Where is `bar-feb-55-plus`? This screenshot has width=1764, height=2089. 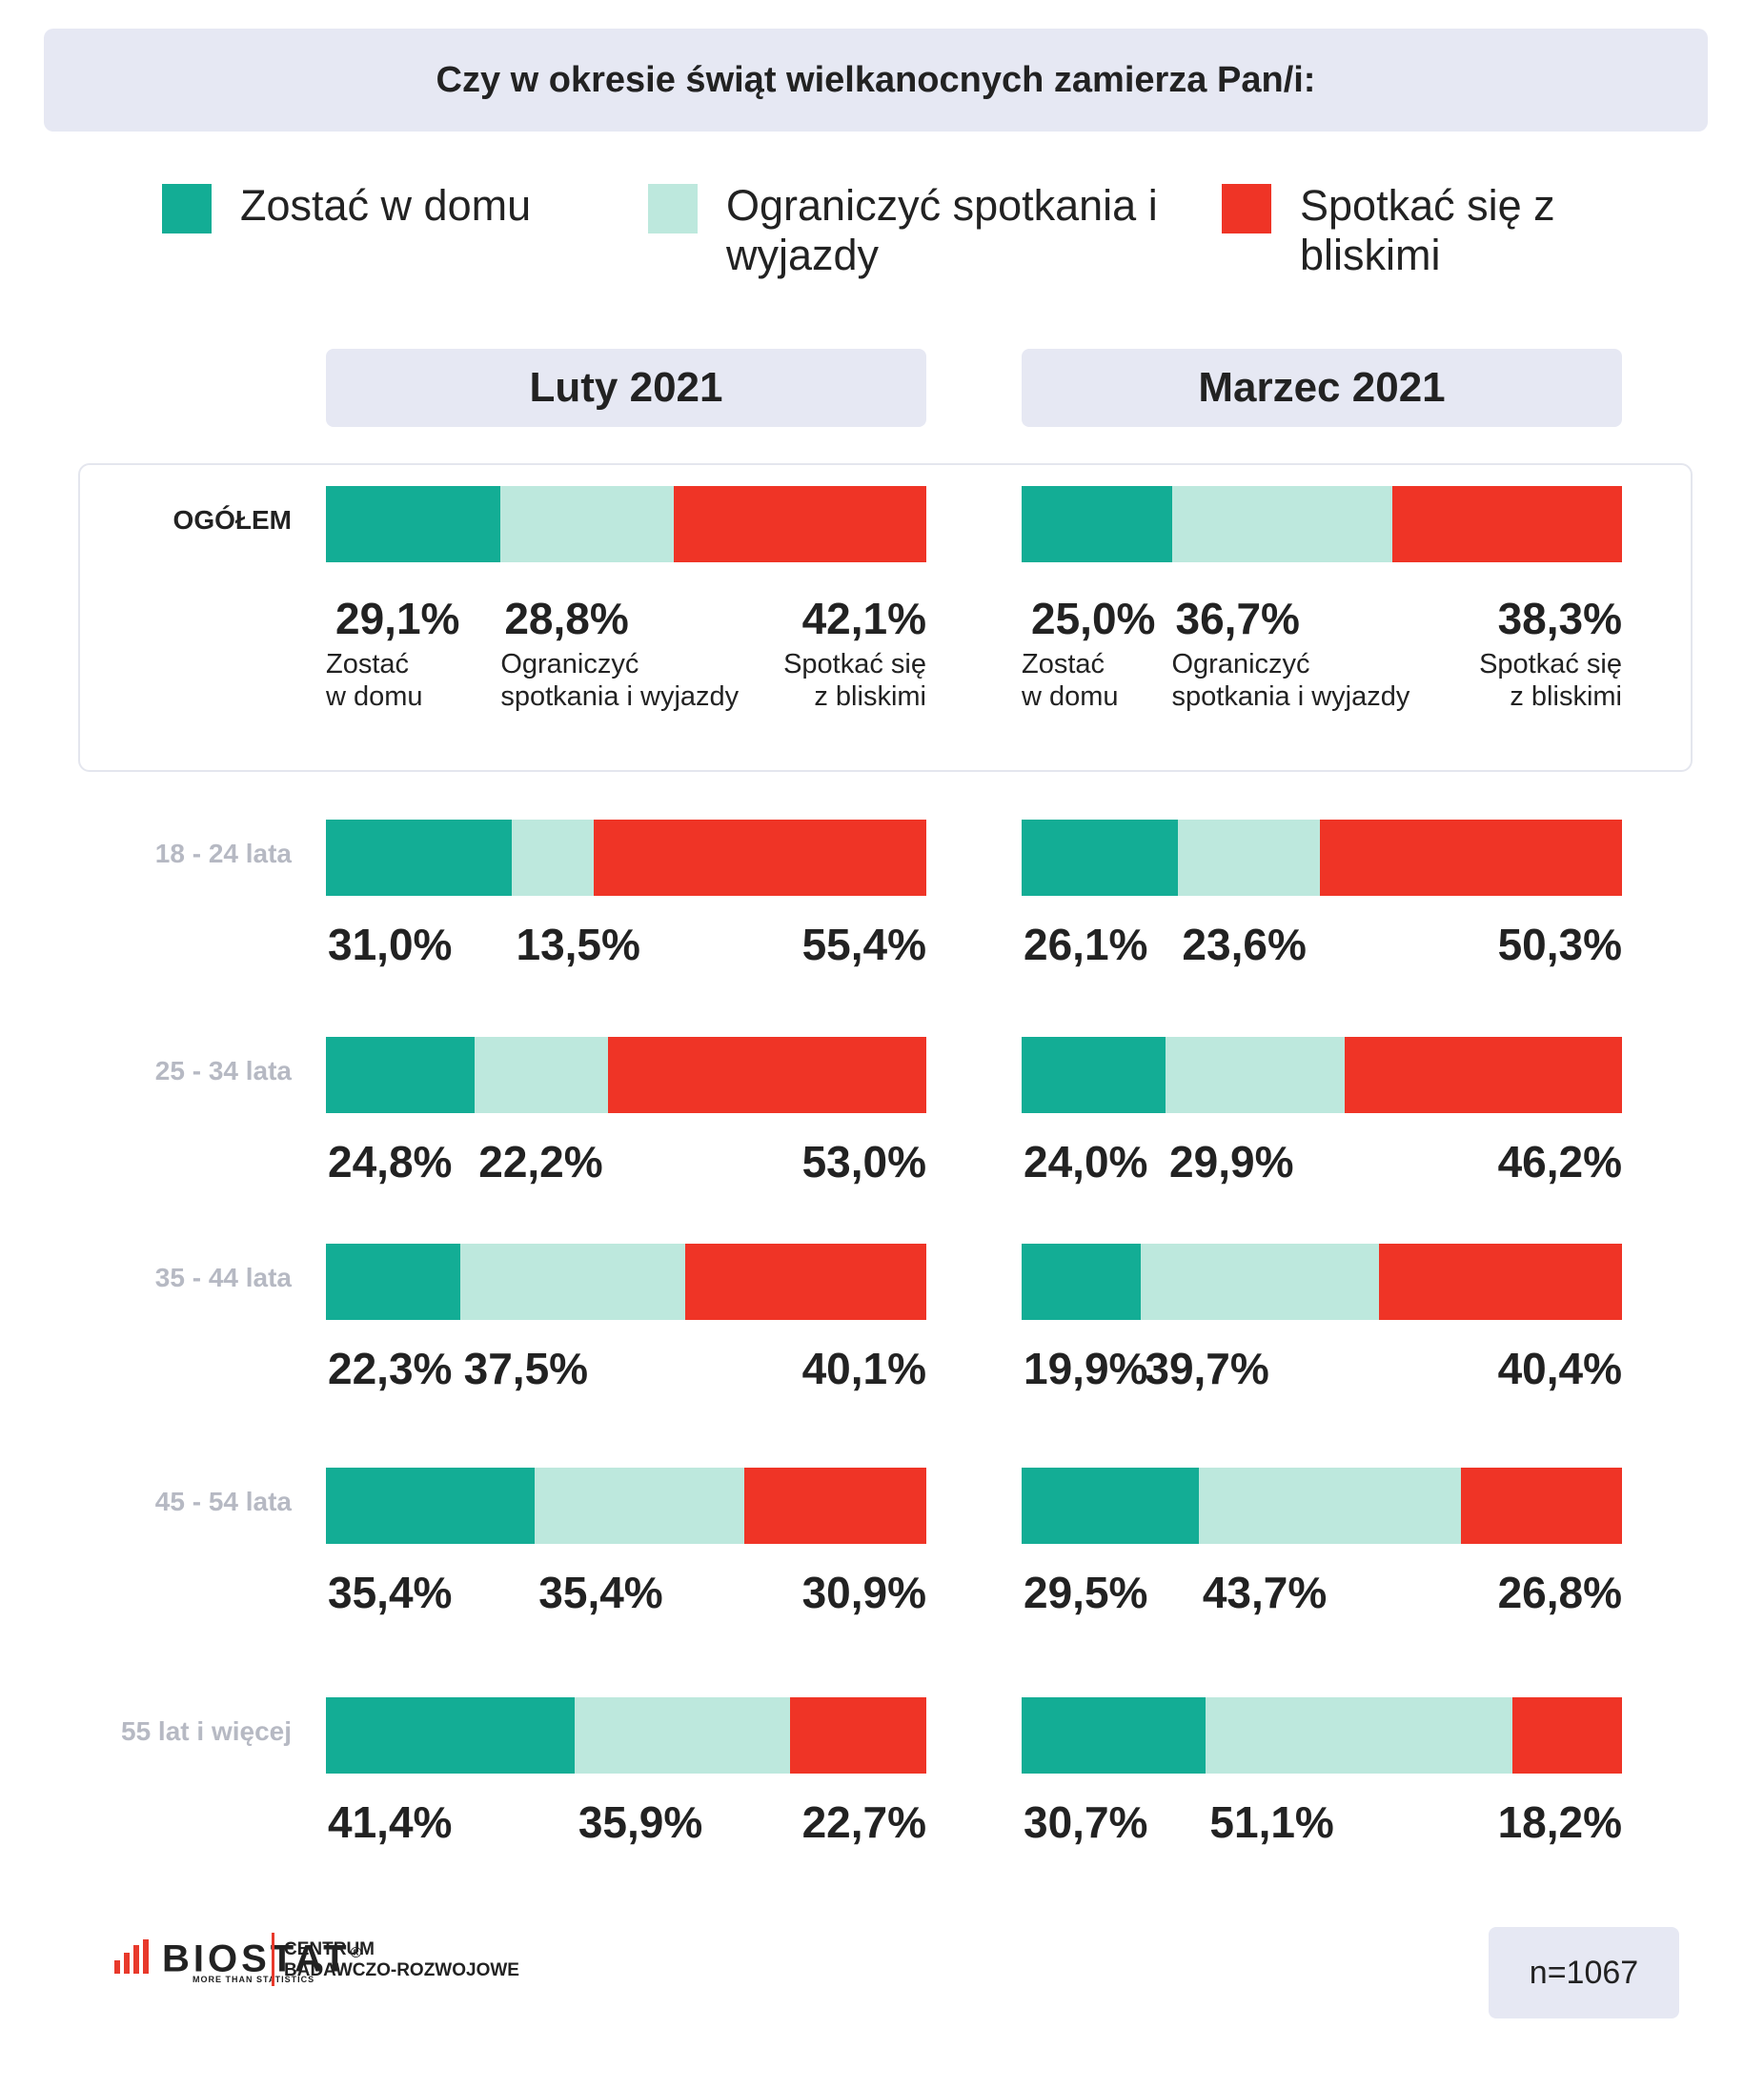
bar-feb-55-plus is located at coordinates (626, 1736).